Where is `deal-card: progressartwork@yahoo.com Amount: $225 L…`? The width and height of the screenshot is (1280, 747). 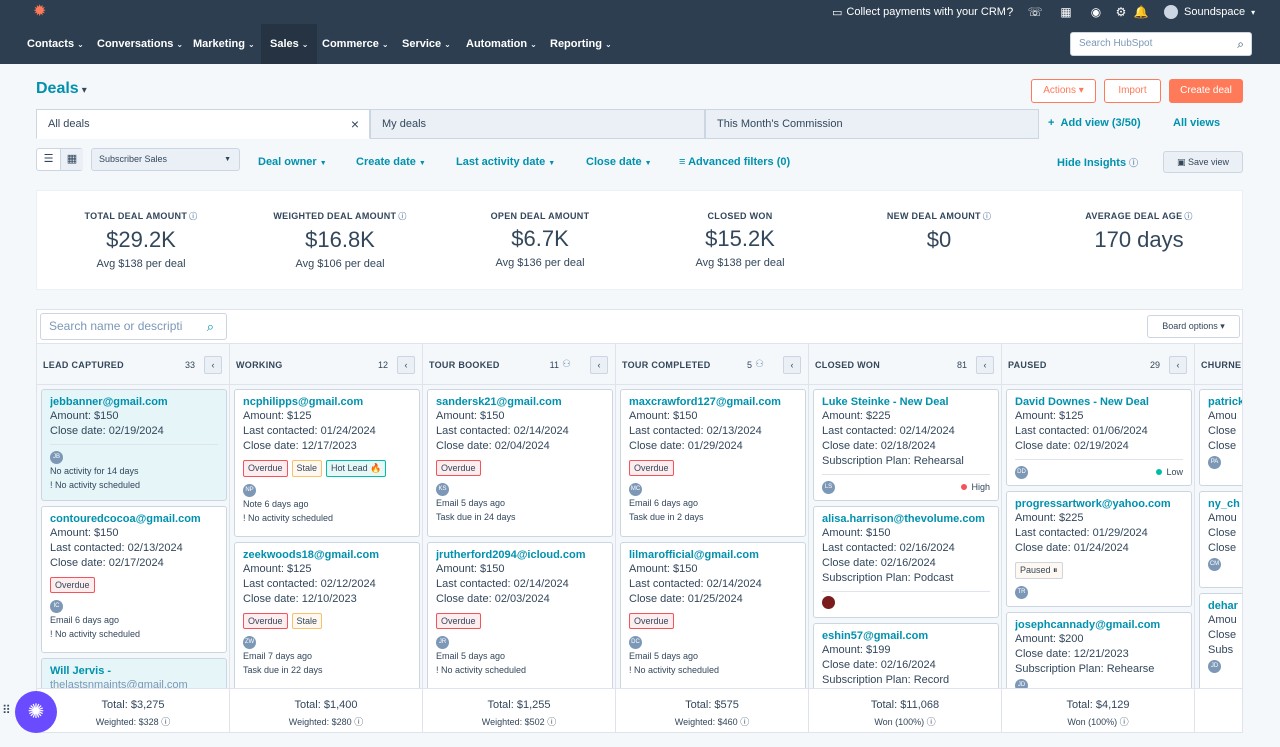 deal-card: progressartwork@yahoo.com Amount: $225 L… is located at coordinates (1099, 549).